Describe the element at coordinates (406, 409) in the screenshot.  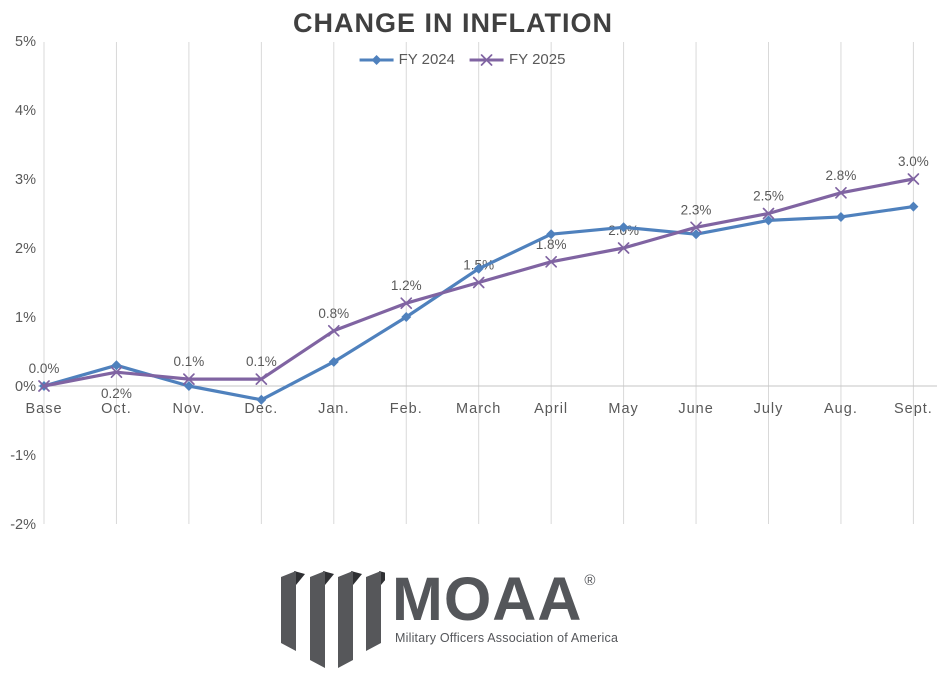
I see `svg-text: Feb.` at that location.